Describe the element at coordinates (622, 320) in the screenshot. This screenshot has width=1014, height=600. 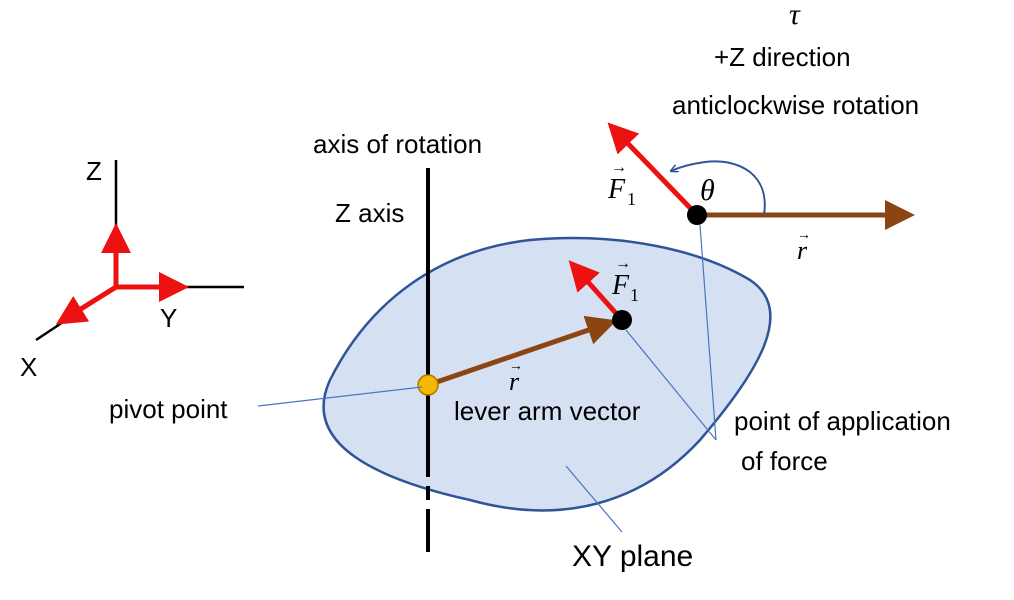
I see `application-point-dot` at that location.